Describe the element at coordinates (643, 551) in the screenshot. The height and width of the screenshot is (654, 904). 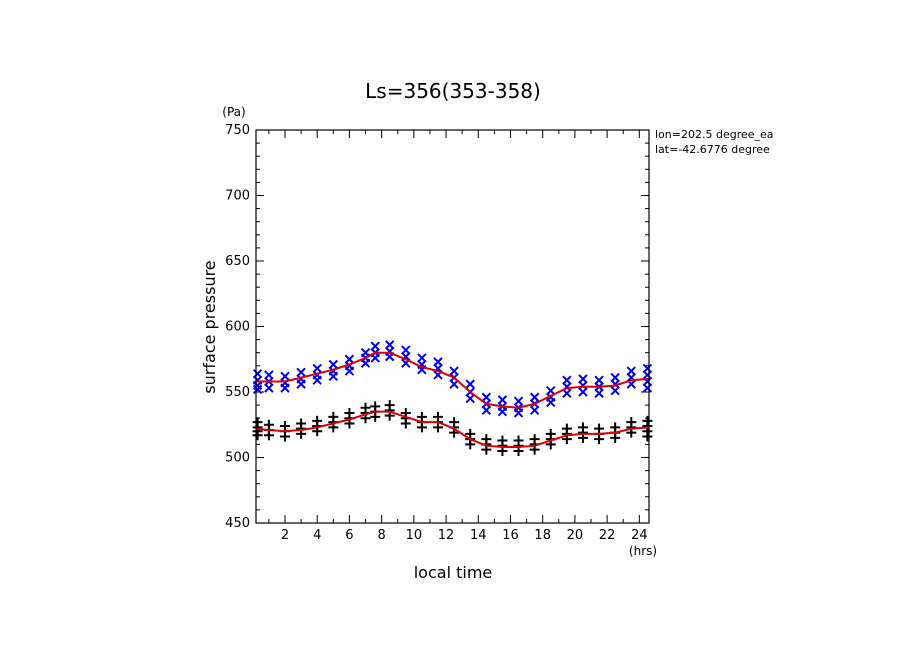
I see `x-axis-unit: (hrs)` at that location.